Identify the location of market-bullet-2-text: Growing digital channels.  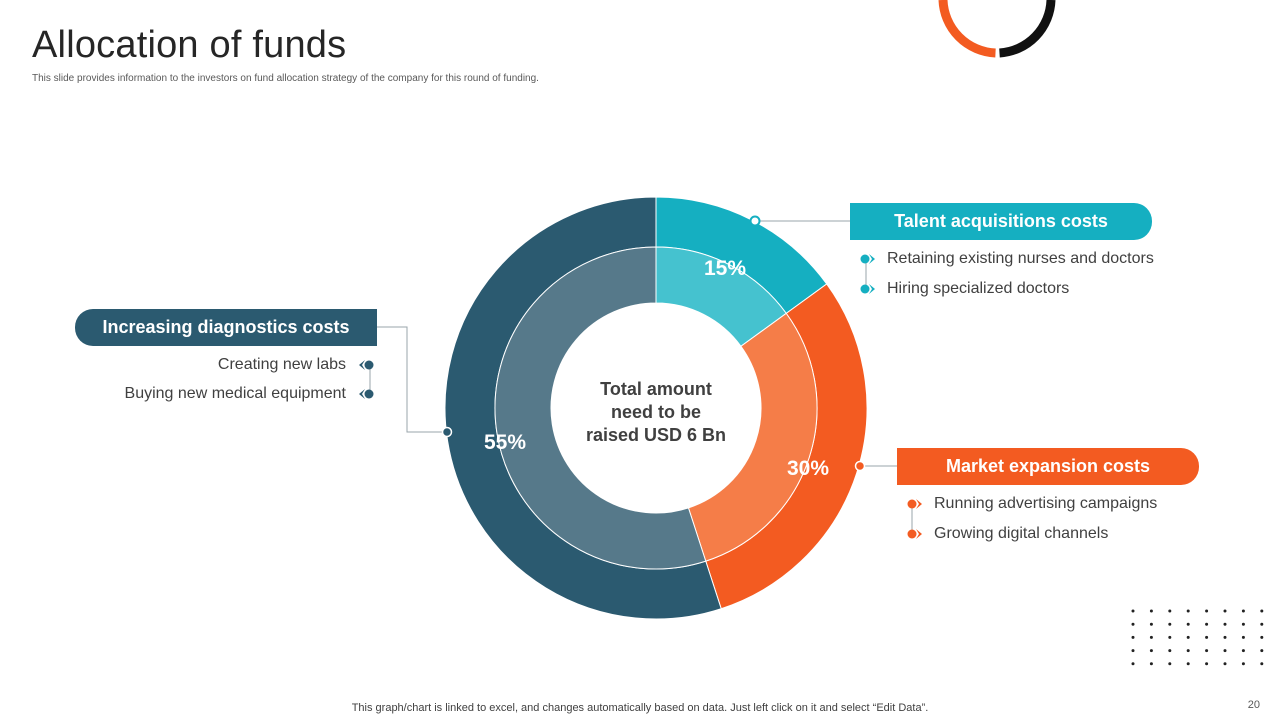
(1021, 533).